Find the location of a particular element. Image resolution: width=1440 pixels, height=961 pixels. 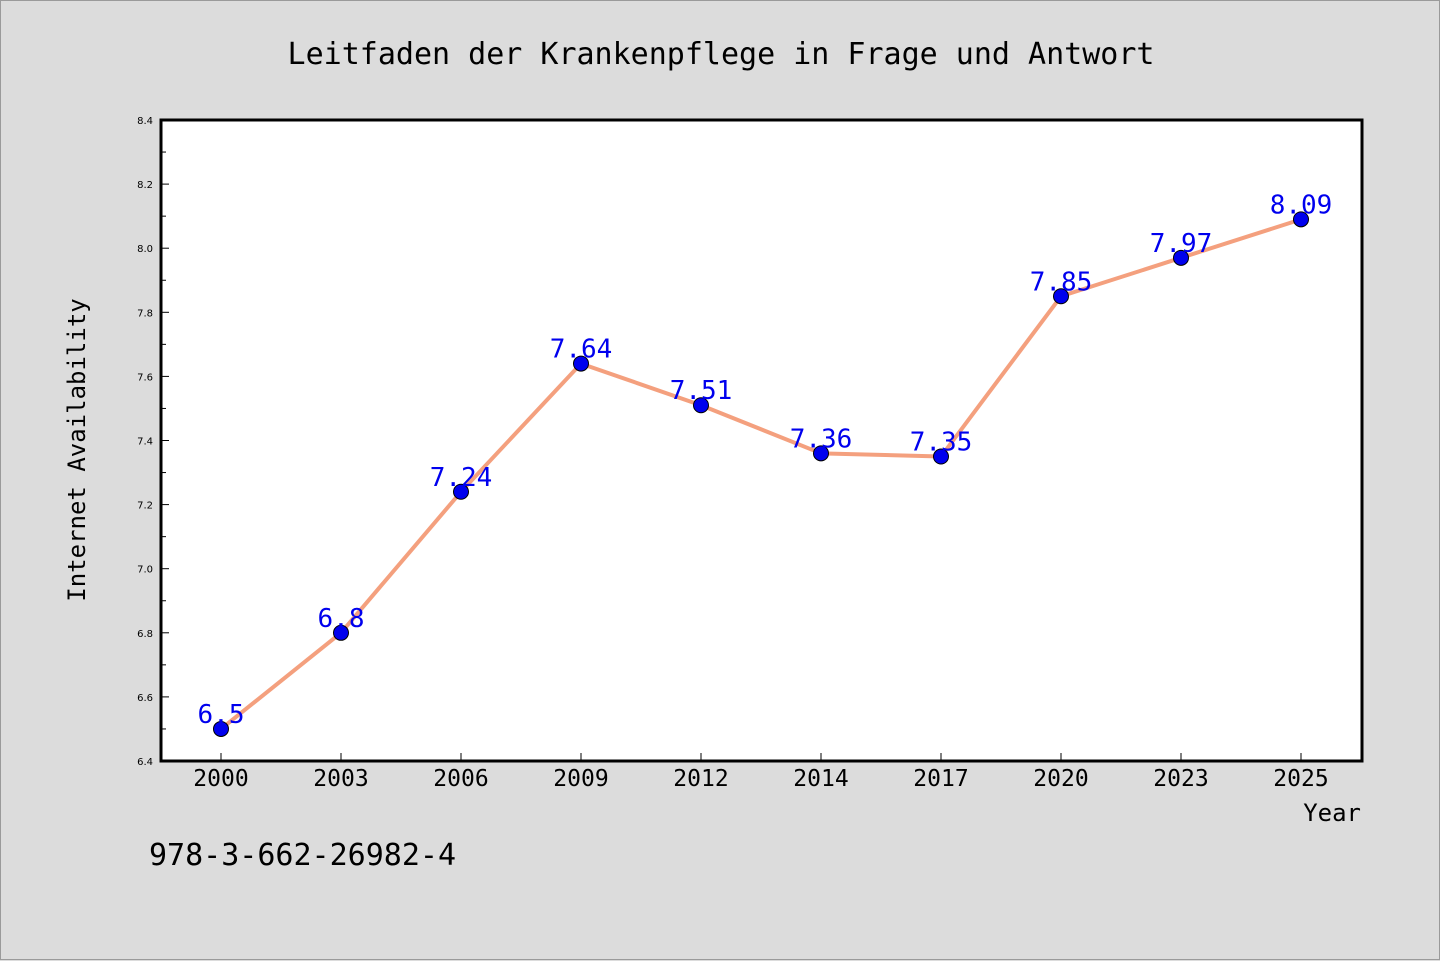

y-axis: 6.4 6.6 6.8 7.0 7.2 7.4 7.6 7.8 8.0 8.2 8.4 is located at coordinates (153, 442).